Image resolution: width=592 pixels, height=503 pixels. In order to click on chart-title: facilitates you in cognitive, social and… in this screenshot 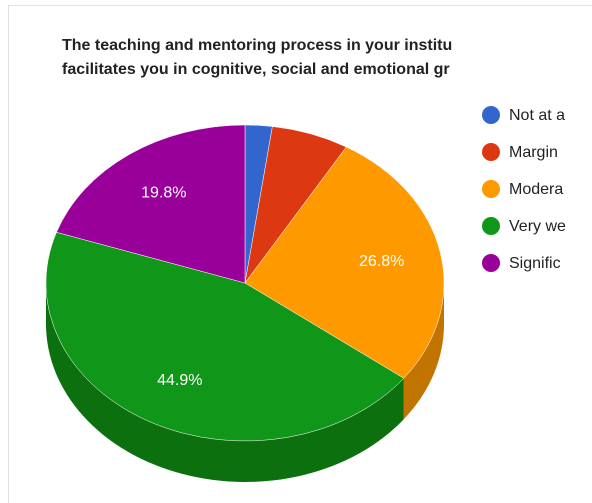, I will do `click(256, 69)`.